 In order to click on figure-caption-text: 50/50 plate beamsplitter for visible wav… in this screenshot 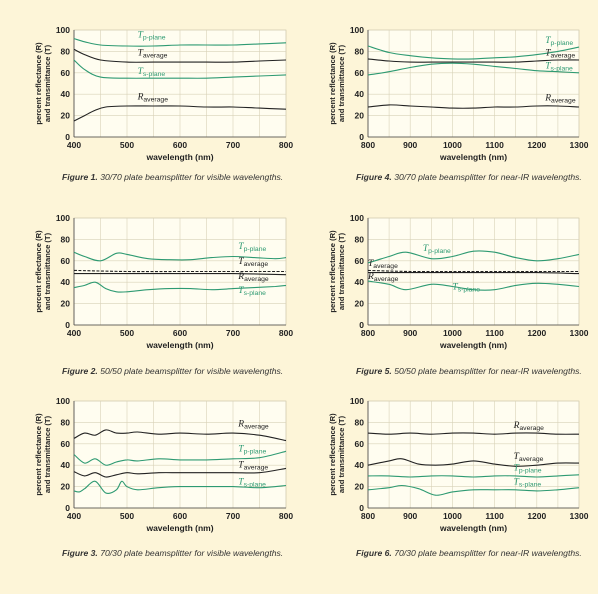, I will do `click(192, 371)`.